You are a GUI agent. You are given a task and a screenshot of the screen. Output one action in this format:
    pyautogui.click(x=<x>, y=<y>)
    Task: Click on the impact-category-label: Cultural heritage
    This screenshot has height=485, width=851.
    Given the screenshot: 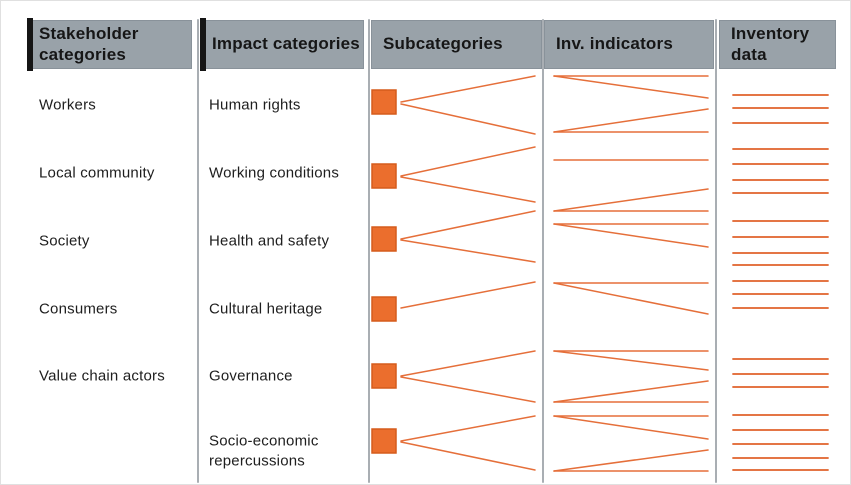 What is the action you would take?
    pyautogui.click(x=266, y=309)
    